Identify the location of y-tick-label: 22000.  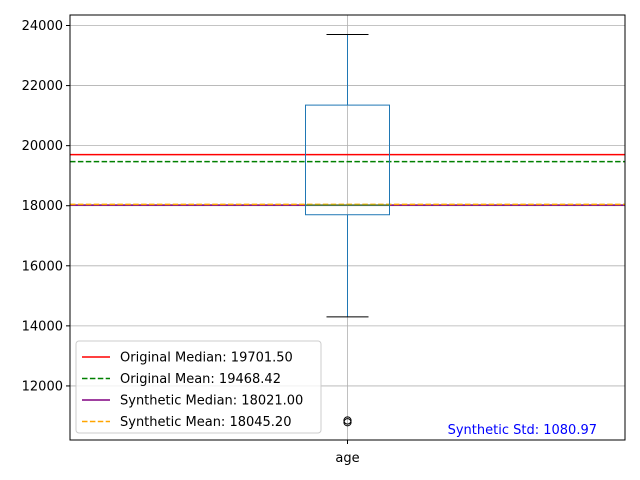
(42, 86).